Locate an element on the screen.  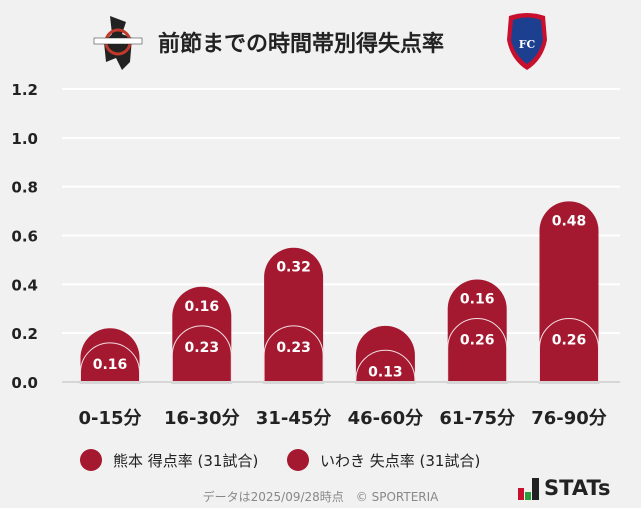
left-team-logo is located at coordinates (118, 42).